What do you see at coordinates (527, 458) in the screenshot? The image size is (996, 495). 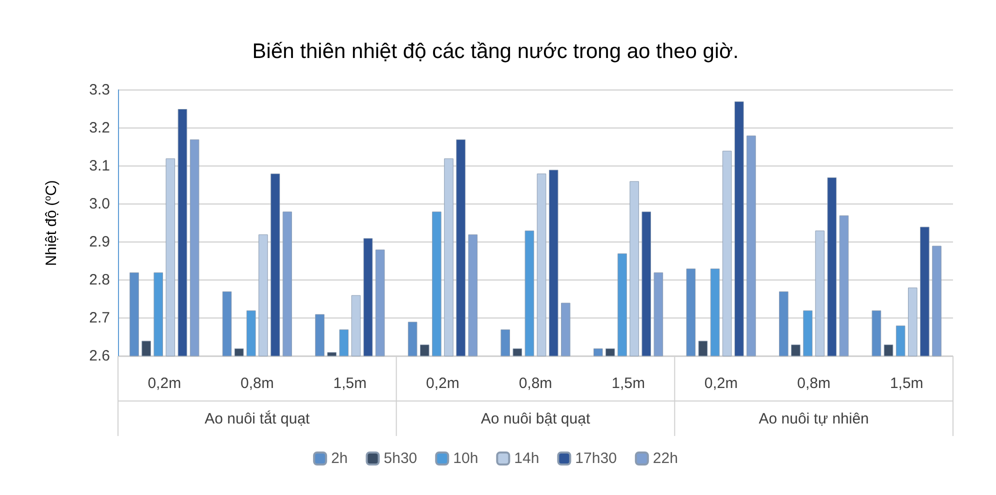 I see `legend-label: 14h` at bounding box center [527, 458].